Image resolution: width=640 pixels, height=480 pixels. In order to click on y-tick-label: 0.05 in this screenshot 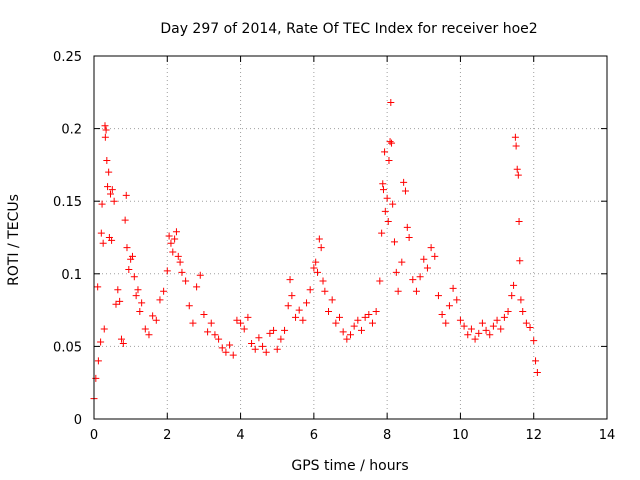, I will do `click(67, 347)`.